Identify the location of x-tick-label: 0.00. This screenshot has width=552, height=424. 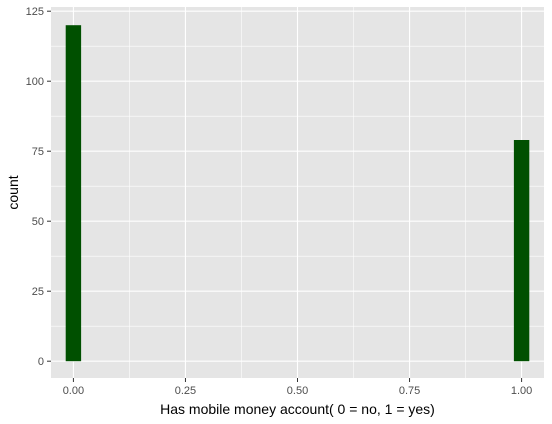
(73, 391).